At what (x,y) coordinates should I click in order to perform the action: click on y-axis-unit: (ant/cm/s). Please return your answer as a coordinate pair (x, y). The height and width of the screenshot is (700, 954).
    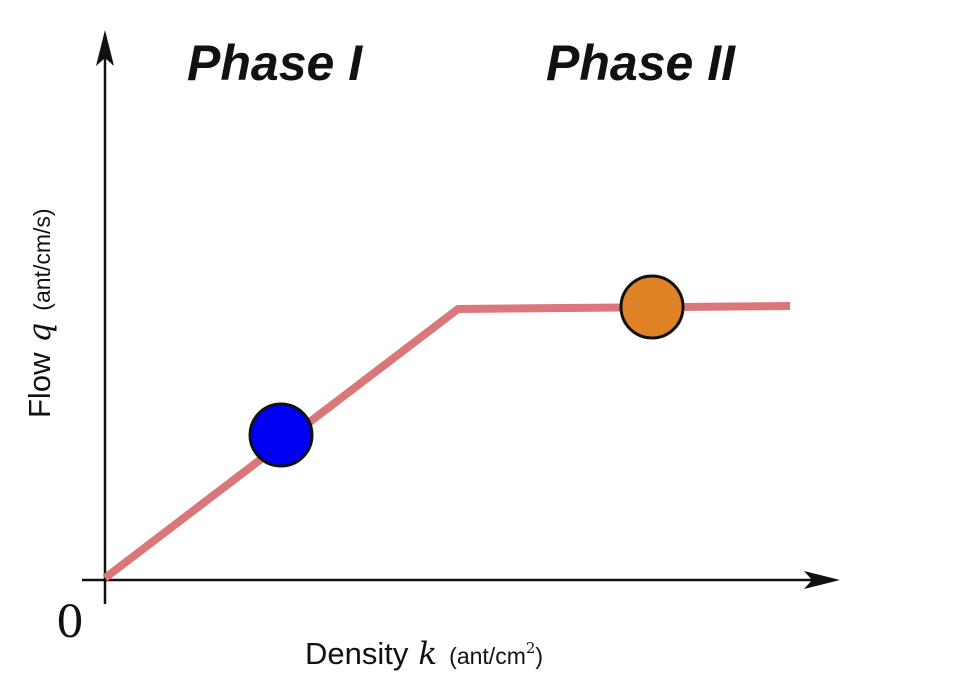
    Looking at the image, I should click on (42, 259).